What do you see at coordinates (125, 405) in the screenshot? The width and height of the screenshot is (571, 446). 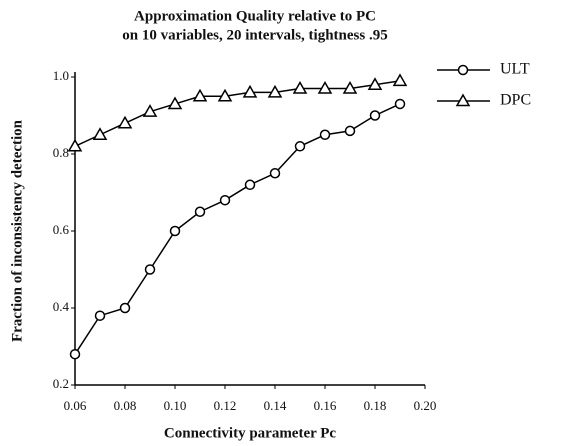 I see `x-tick-label: 0.08` at bounding box center [125, 405].